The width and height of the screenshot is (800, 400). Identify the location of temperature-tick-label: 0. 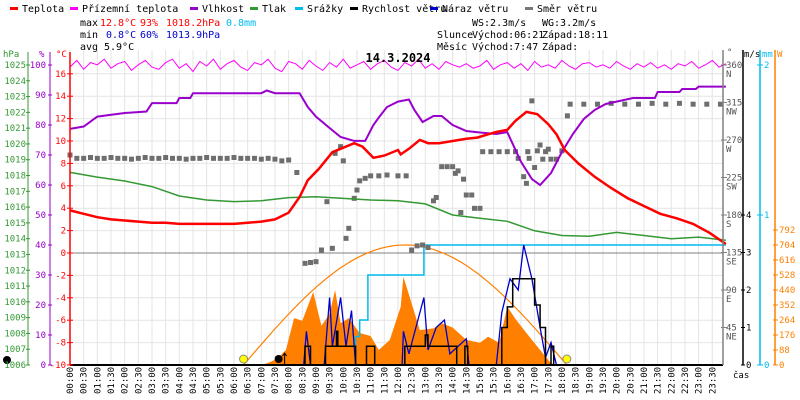
(63, 254).